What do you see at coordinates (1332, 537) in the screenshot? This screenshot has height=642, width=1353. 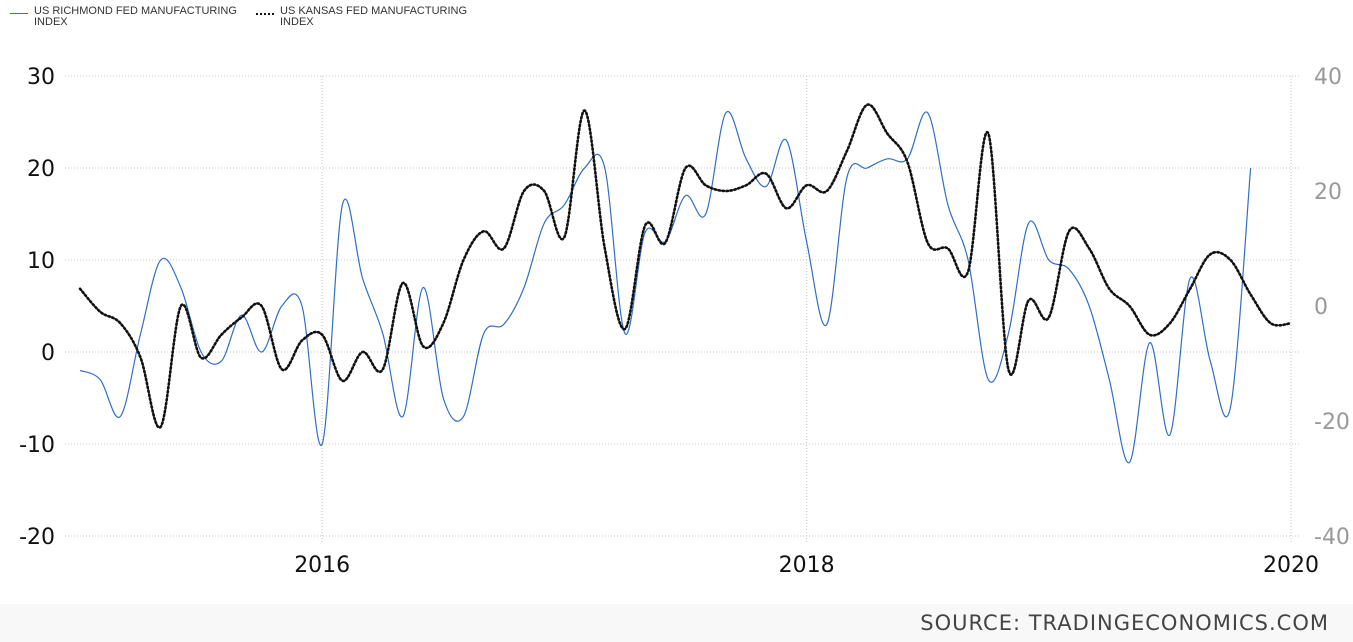 I see `y-right-tick-label: -40` at bounding box center [1332, 537].